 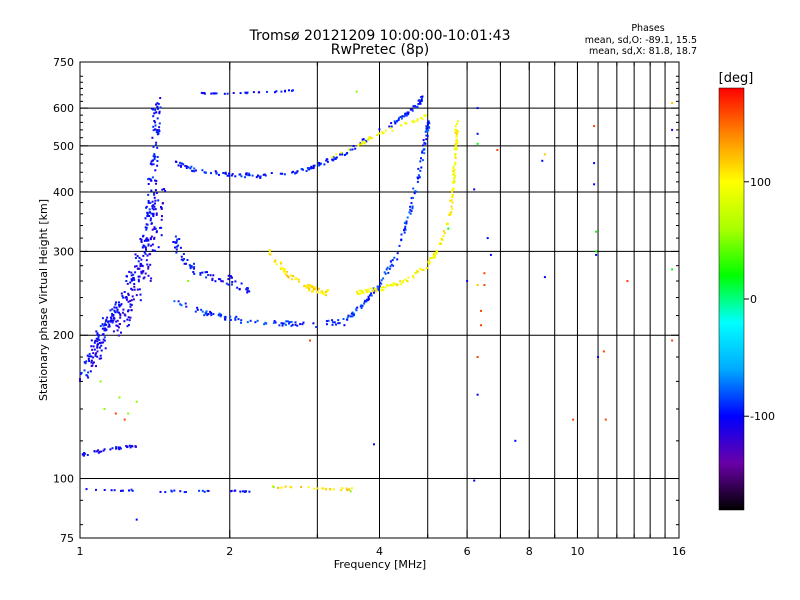 What do you see at coordinates (643, 51) in the screenshot?
I see `phase-info-x: mean, sd,X: 81.8, 18.7` at bounding box center [643, 51].